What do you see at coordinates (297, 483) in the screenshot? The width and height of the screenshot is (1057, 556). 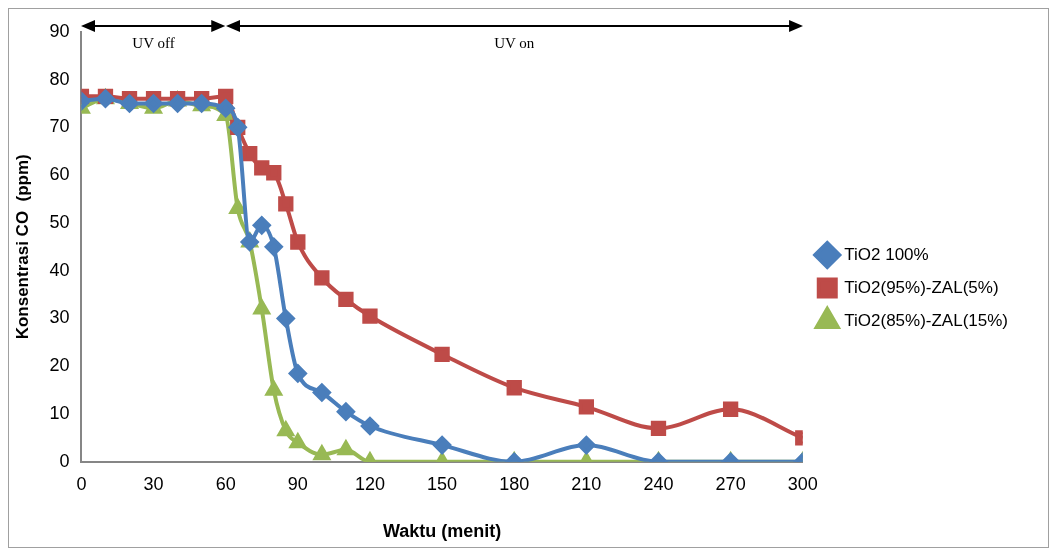 I see `x-tick-label: 90` at bounding box center [297, 483].